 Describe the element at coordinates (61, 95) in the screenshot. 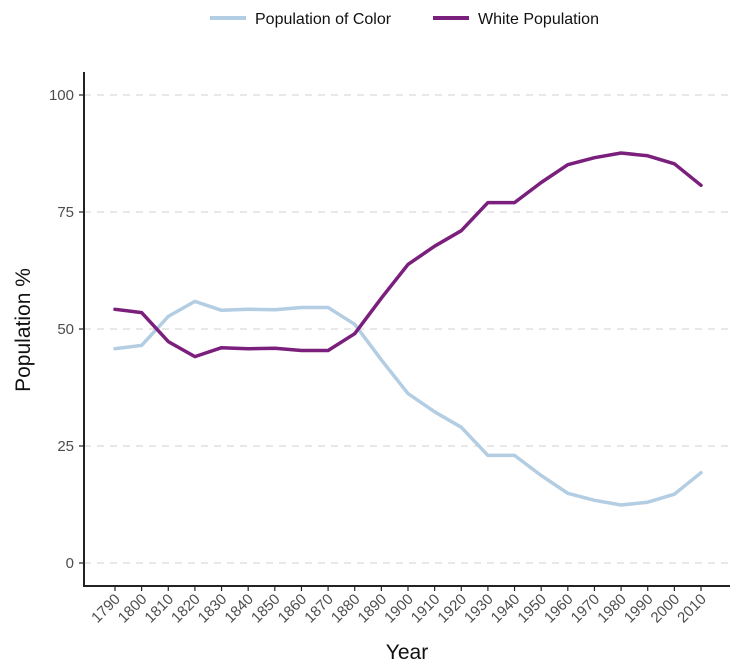

I see `y-tick-label: 100` at that location.